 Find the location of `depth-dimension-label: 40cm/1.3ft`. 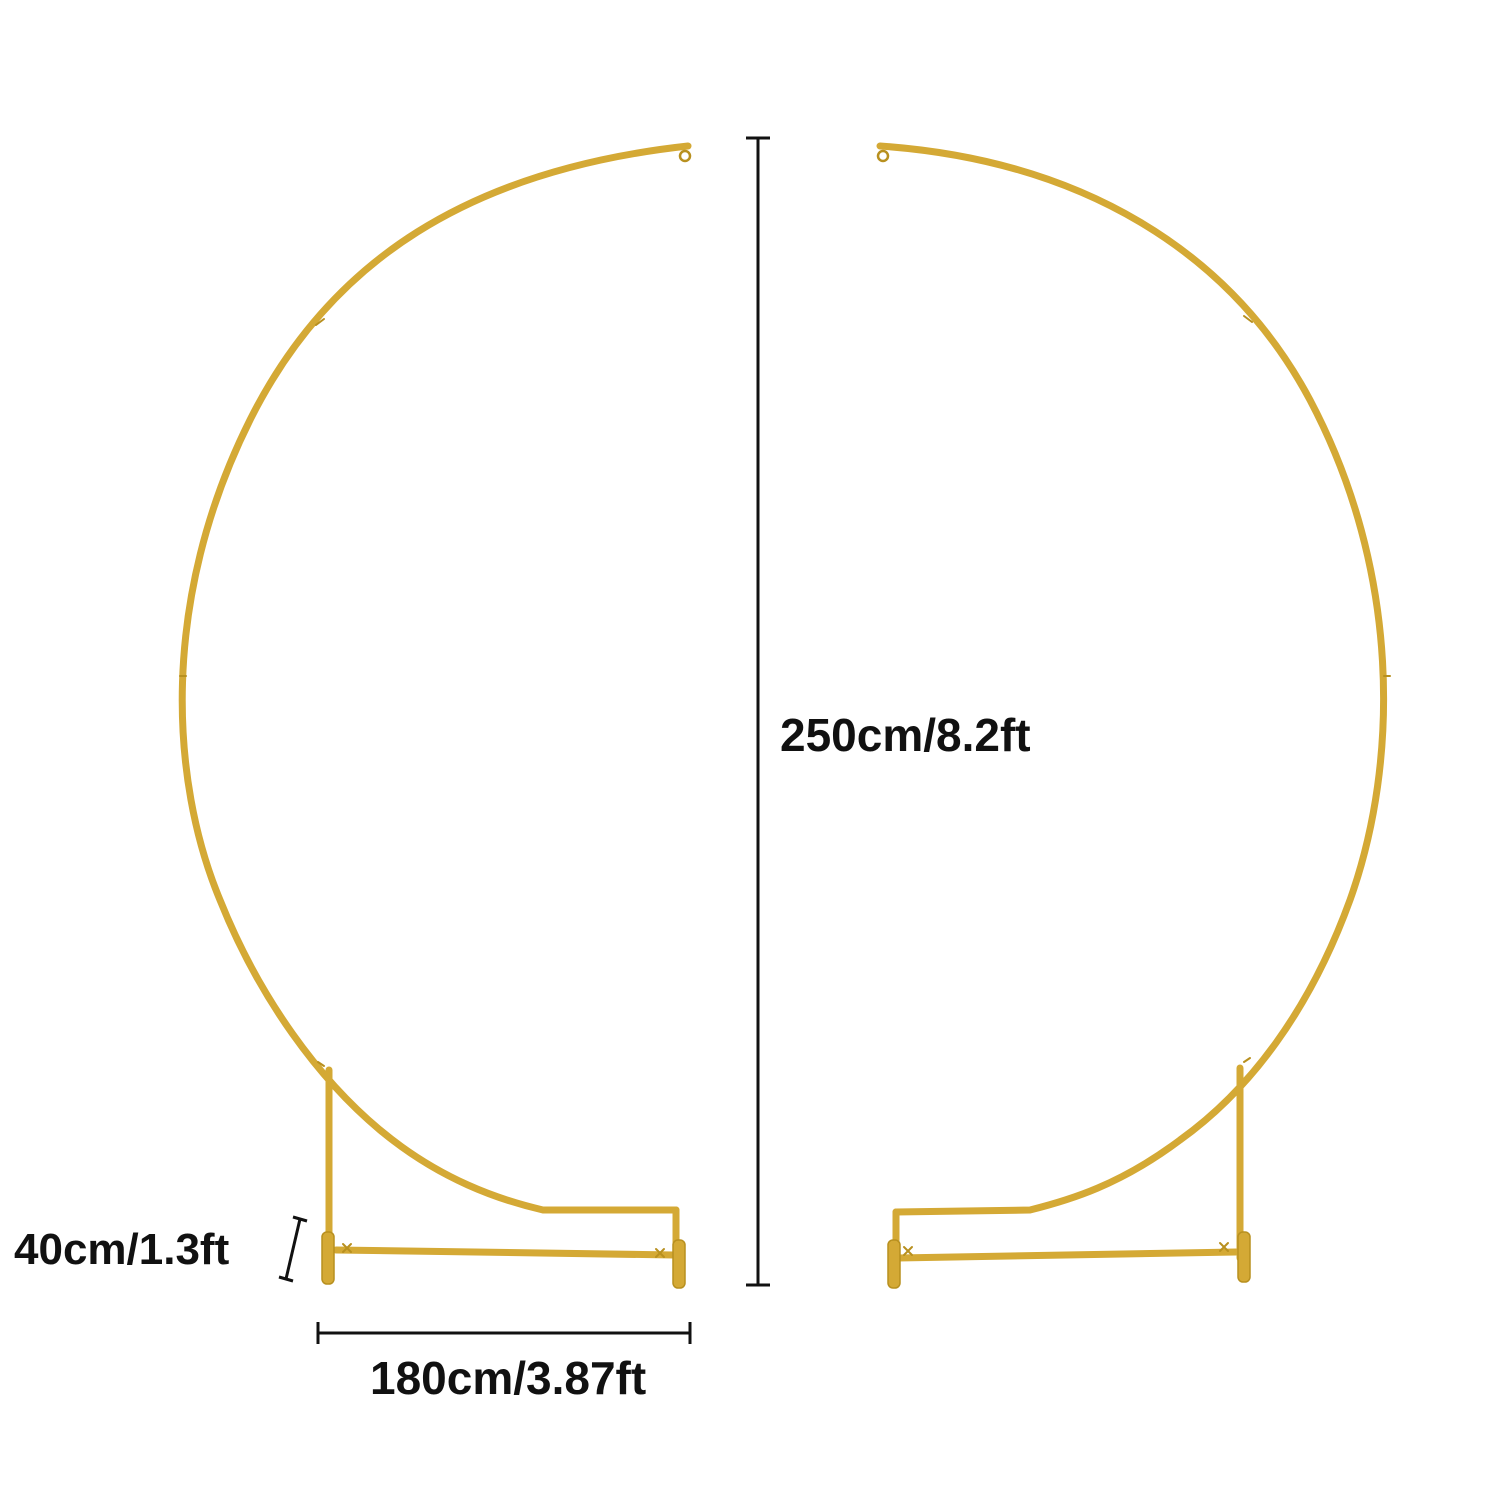

depth-dimension-label: 40cm/1.3ft is located at coordinates (122, 1249).